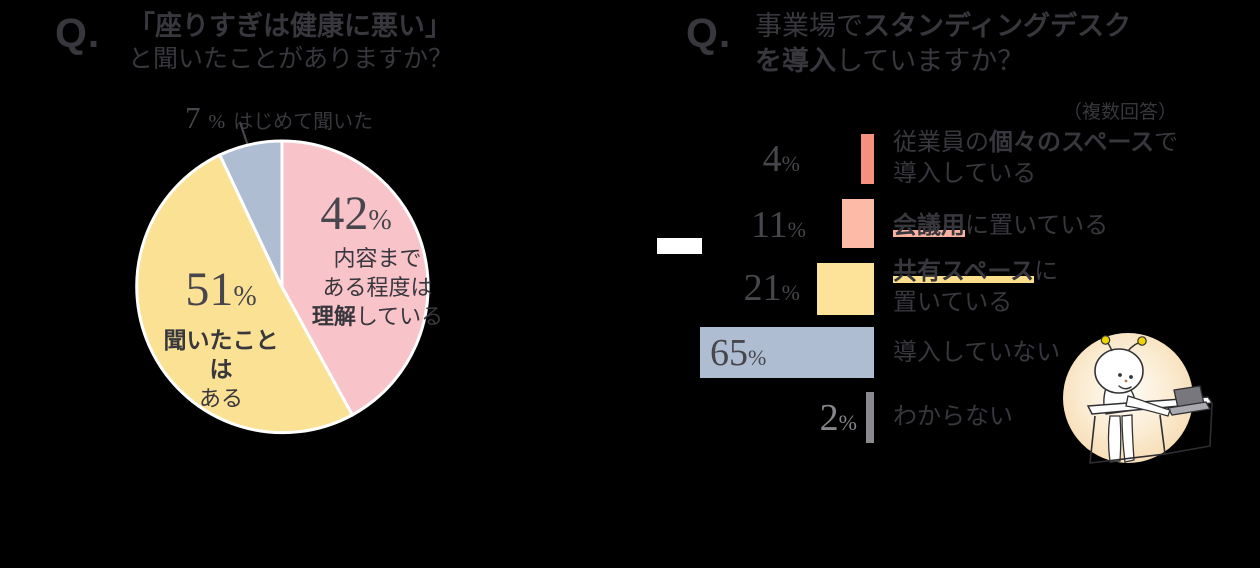  I want to click on character-leg-right, so click(1128, 438).